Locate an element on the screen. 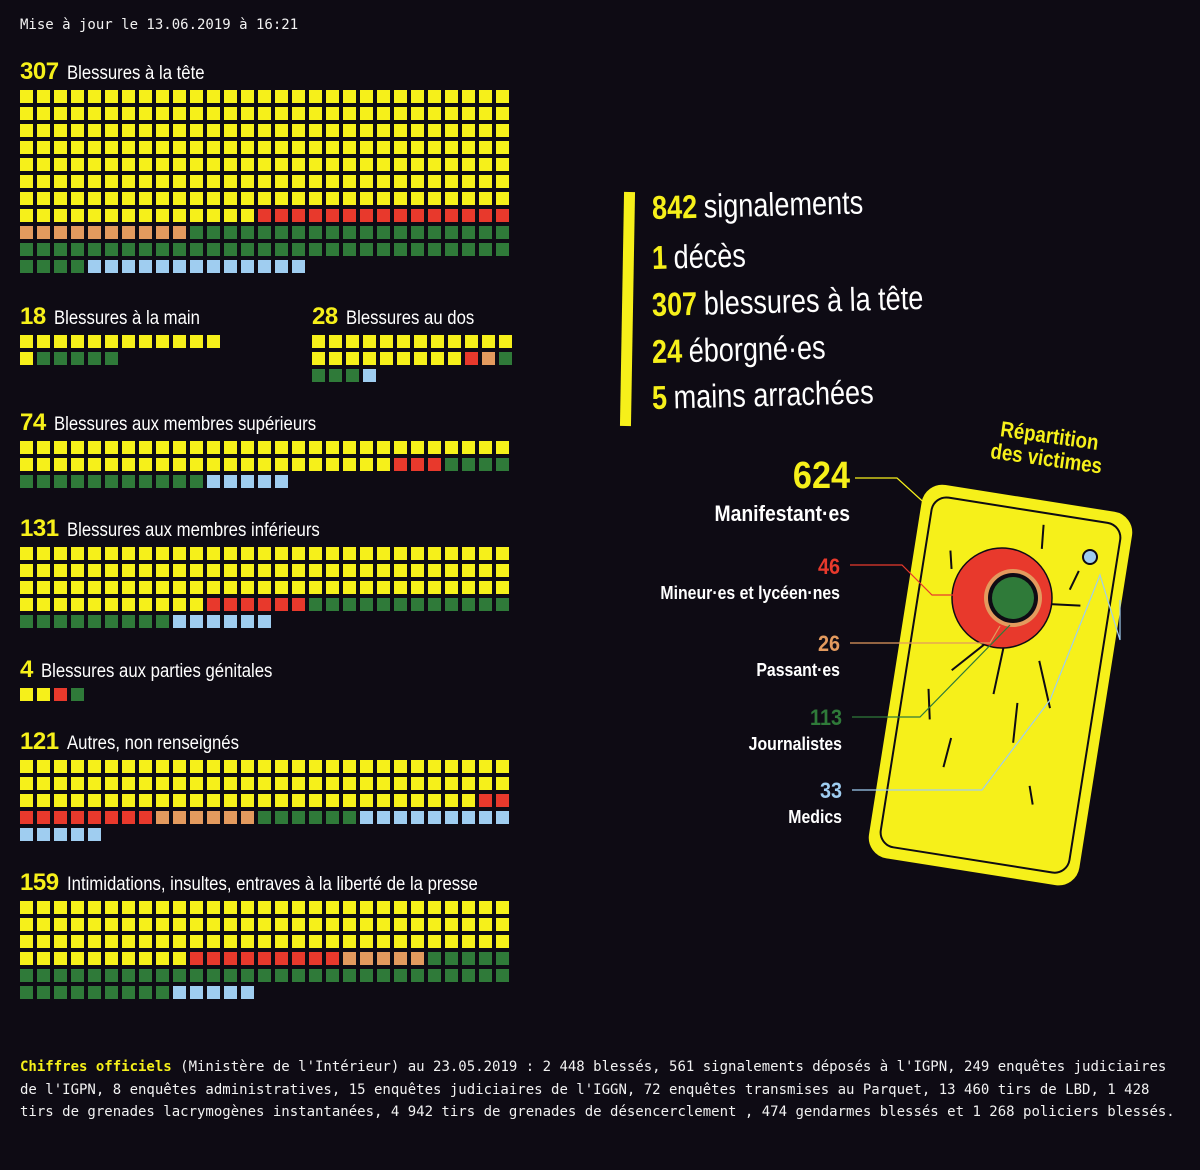 The width and height of the screenshot is (1200, 1170). waffle-category-title: 28 Blessures au dos is located at coordinates (401, 317).